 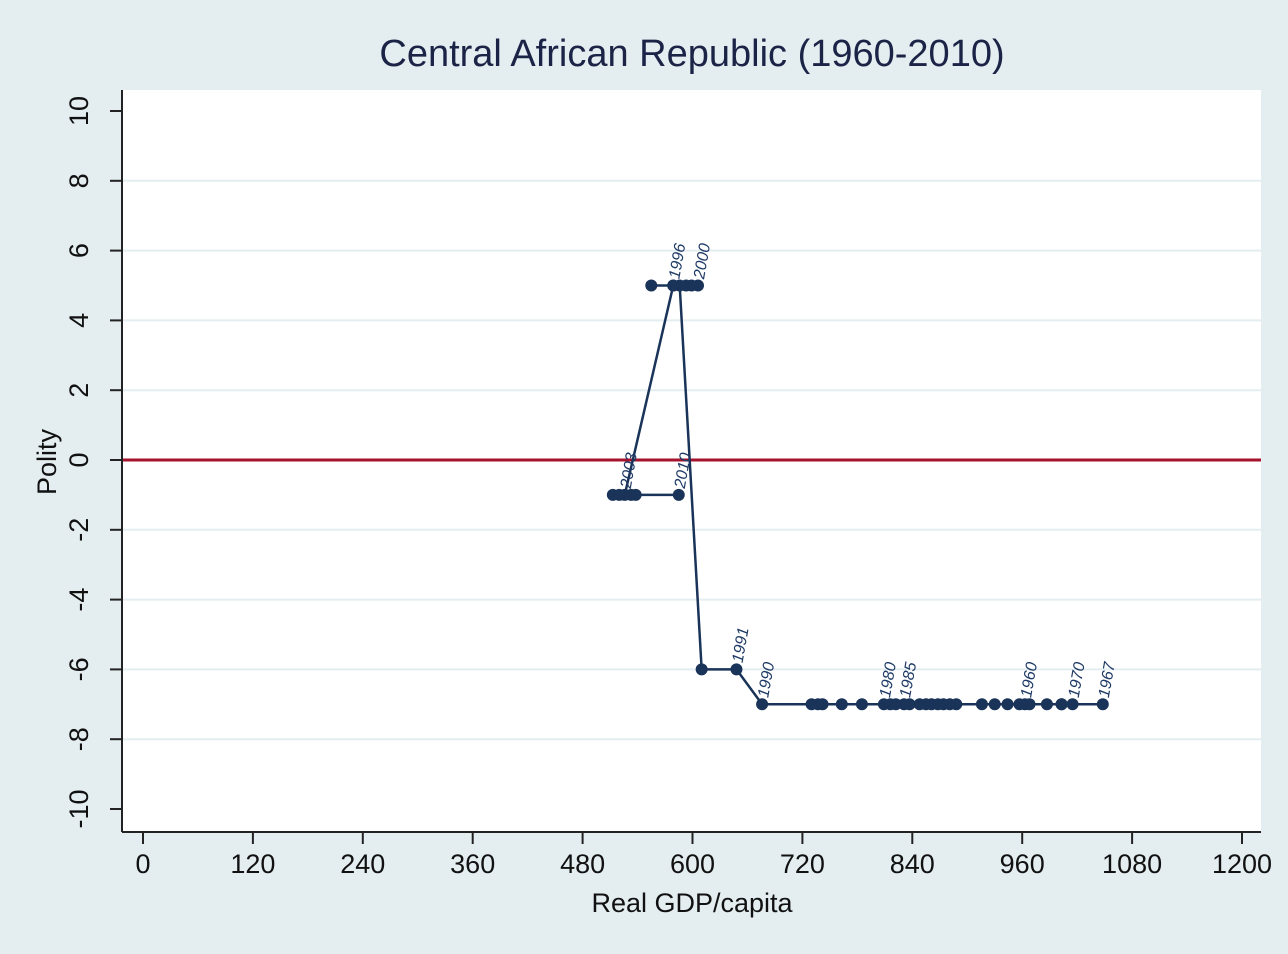 What do you see at coordinates (79, 600) in the screenshot?
I see `y-tick-label: -4` at bounding box center [79, 600].